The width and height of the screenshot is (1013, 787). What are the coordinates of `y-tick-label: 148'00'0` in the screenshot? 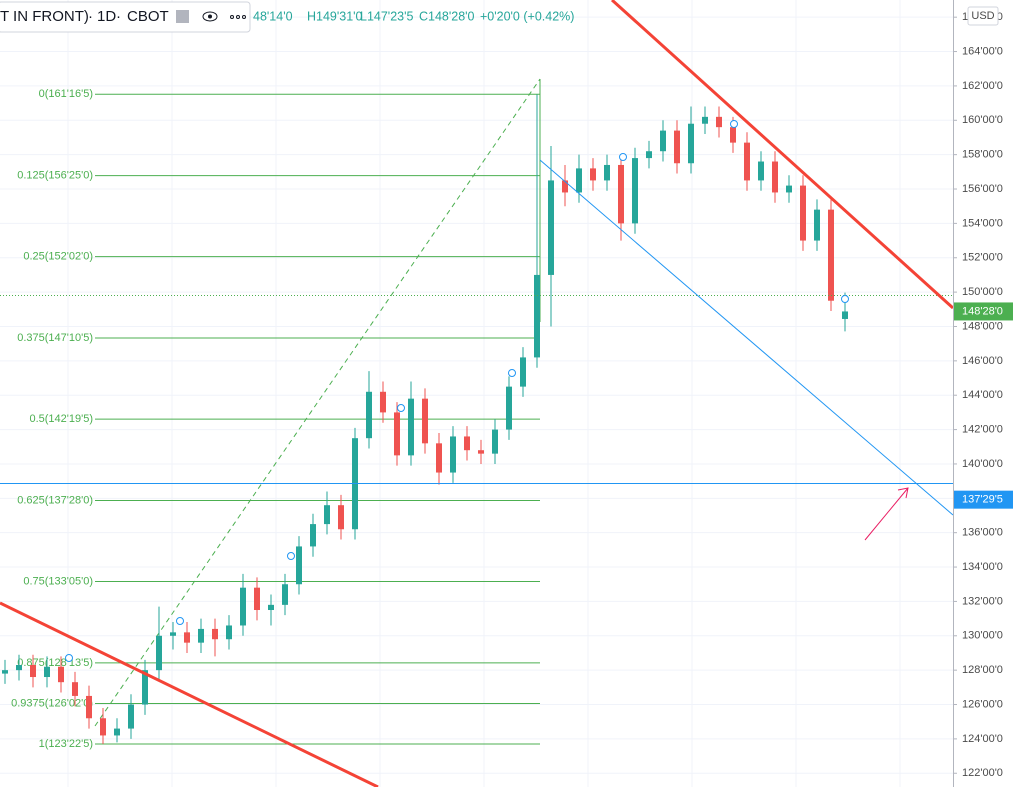 It's located at (982, 326).